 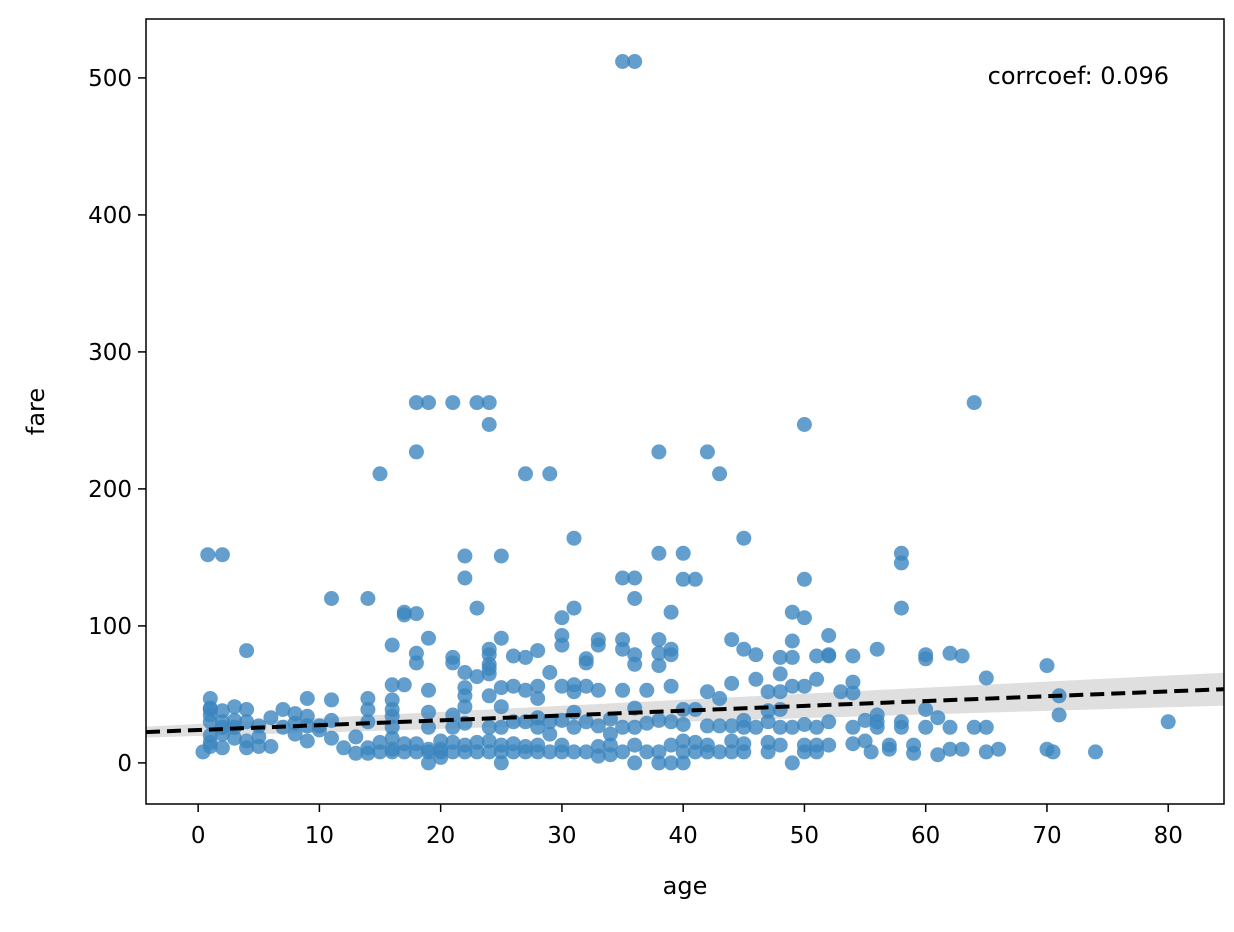 What do you see at coordinates (1046, 836) in the screenshot?
I see `x-tick-label: 70` at bounding box center [1046, 836].